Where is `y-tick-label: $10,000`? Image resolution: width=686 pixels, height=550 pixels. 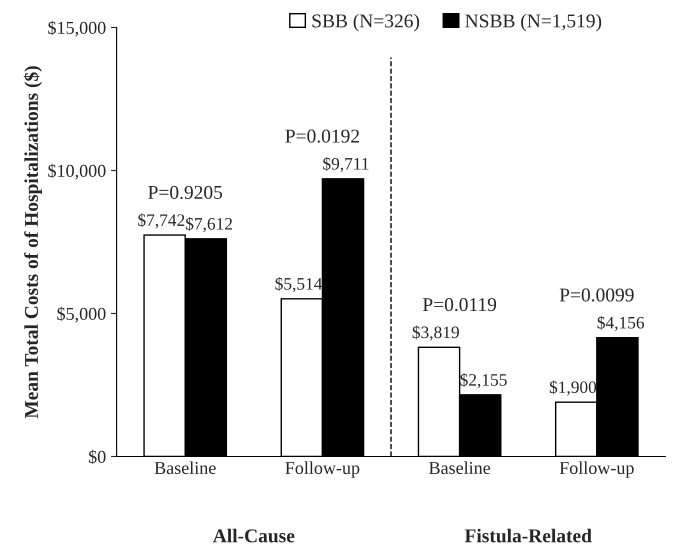 y-tick-label: $10,000 is located at coordinates (77, 172).